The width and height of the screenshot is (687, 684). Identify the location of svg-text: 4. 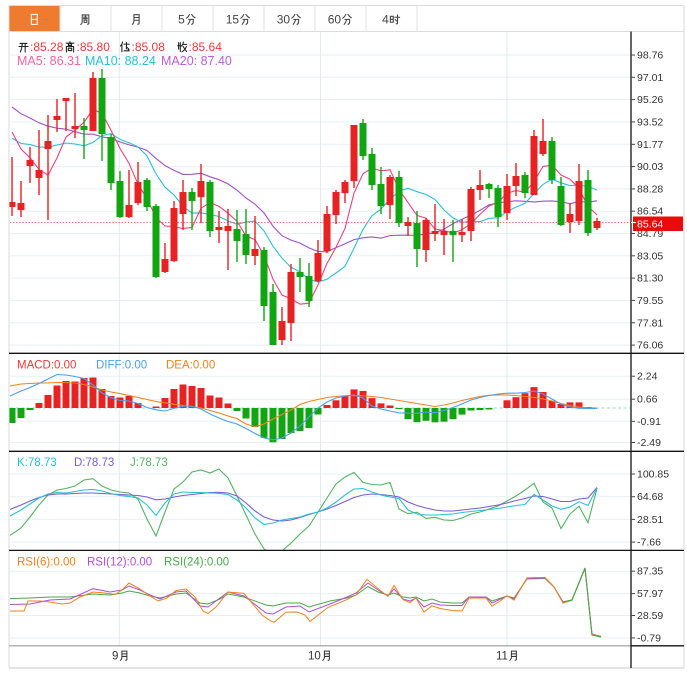
(385, 20).